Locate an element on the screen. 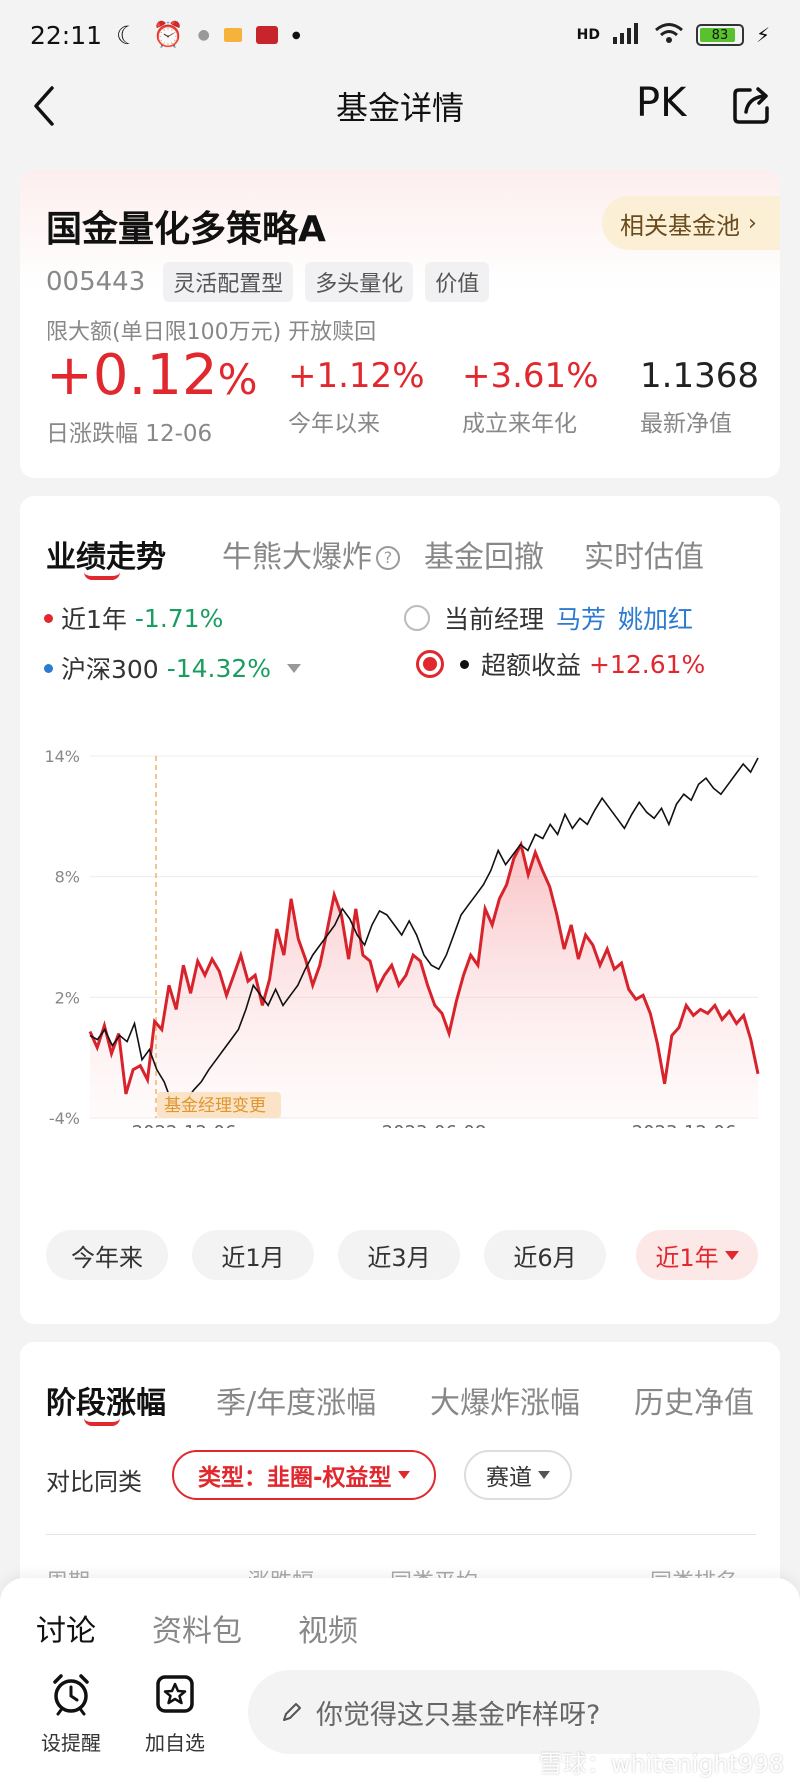 This screenshot has height=1778, width=800. help-icon: ? is located at coordinates (388, 558).